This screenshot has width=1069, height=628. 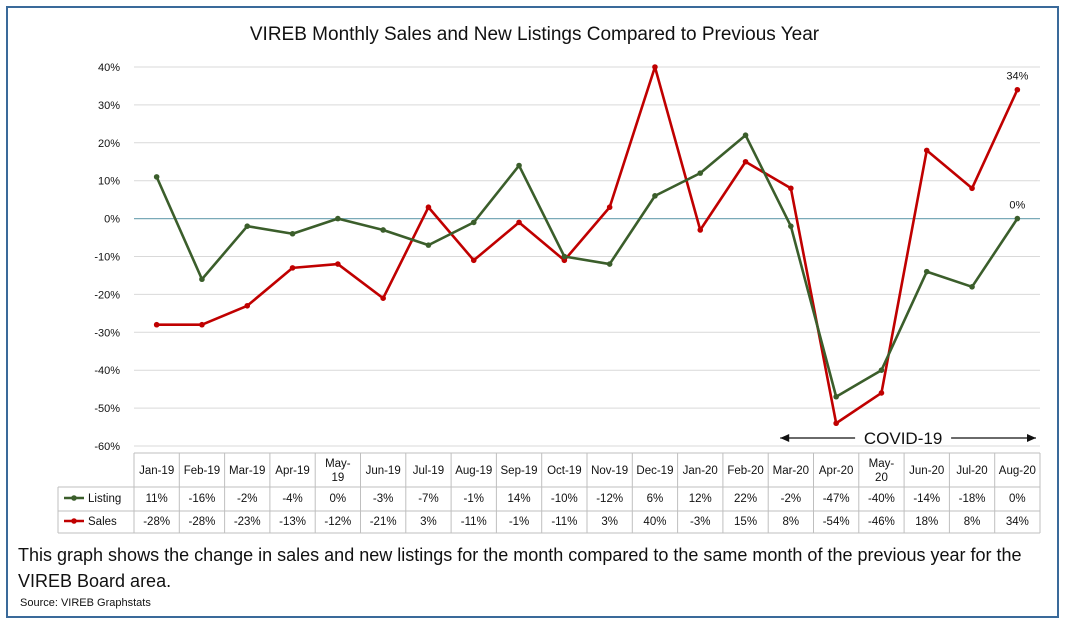 I want to click on table-cell: -4%, so click(x=292, y=499).